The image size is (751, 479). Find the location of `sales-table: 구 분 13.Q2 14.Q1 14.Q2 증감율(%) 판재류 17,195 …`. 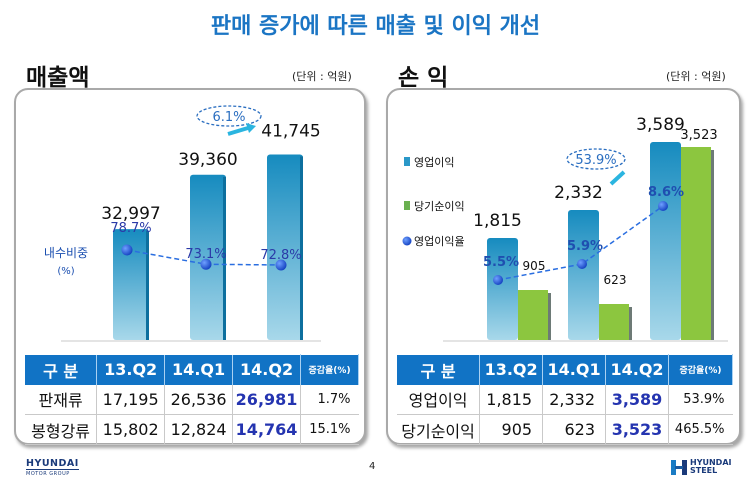

sales-table: 구 분 13.Q2 14.Q1 14.Q2 증감율(%) 판재류 17,195 … is located at coordinates (192, 399).